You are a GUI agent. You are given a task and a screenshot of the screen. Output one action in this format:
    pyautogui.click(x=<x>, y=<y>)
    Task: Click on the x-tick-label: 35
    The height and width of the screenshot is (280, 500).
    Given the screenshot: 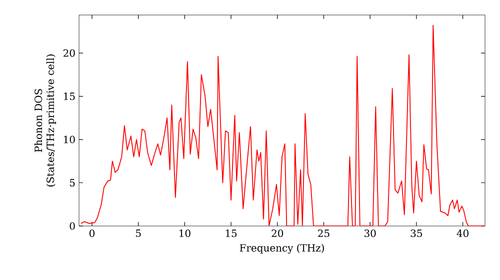 What is the action you would take?
    pyautogui.click(x=416, y=234)
    